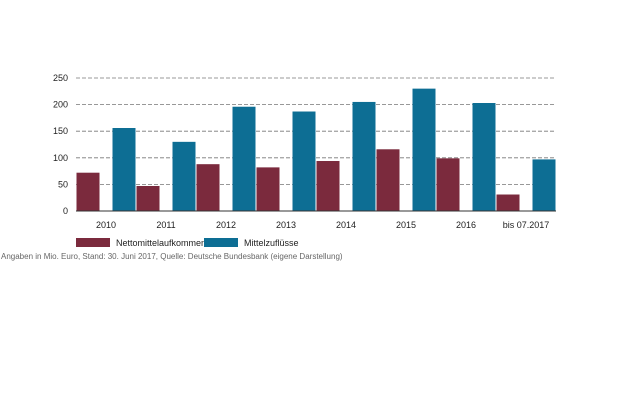 Image resolution: width=620 pixels, height=413 pixels. Describe the element at coordinates (60, 144) in the screenshot. I see `y-axis-ticks: 0 50 100 150 200 250` at that location.